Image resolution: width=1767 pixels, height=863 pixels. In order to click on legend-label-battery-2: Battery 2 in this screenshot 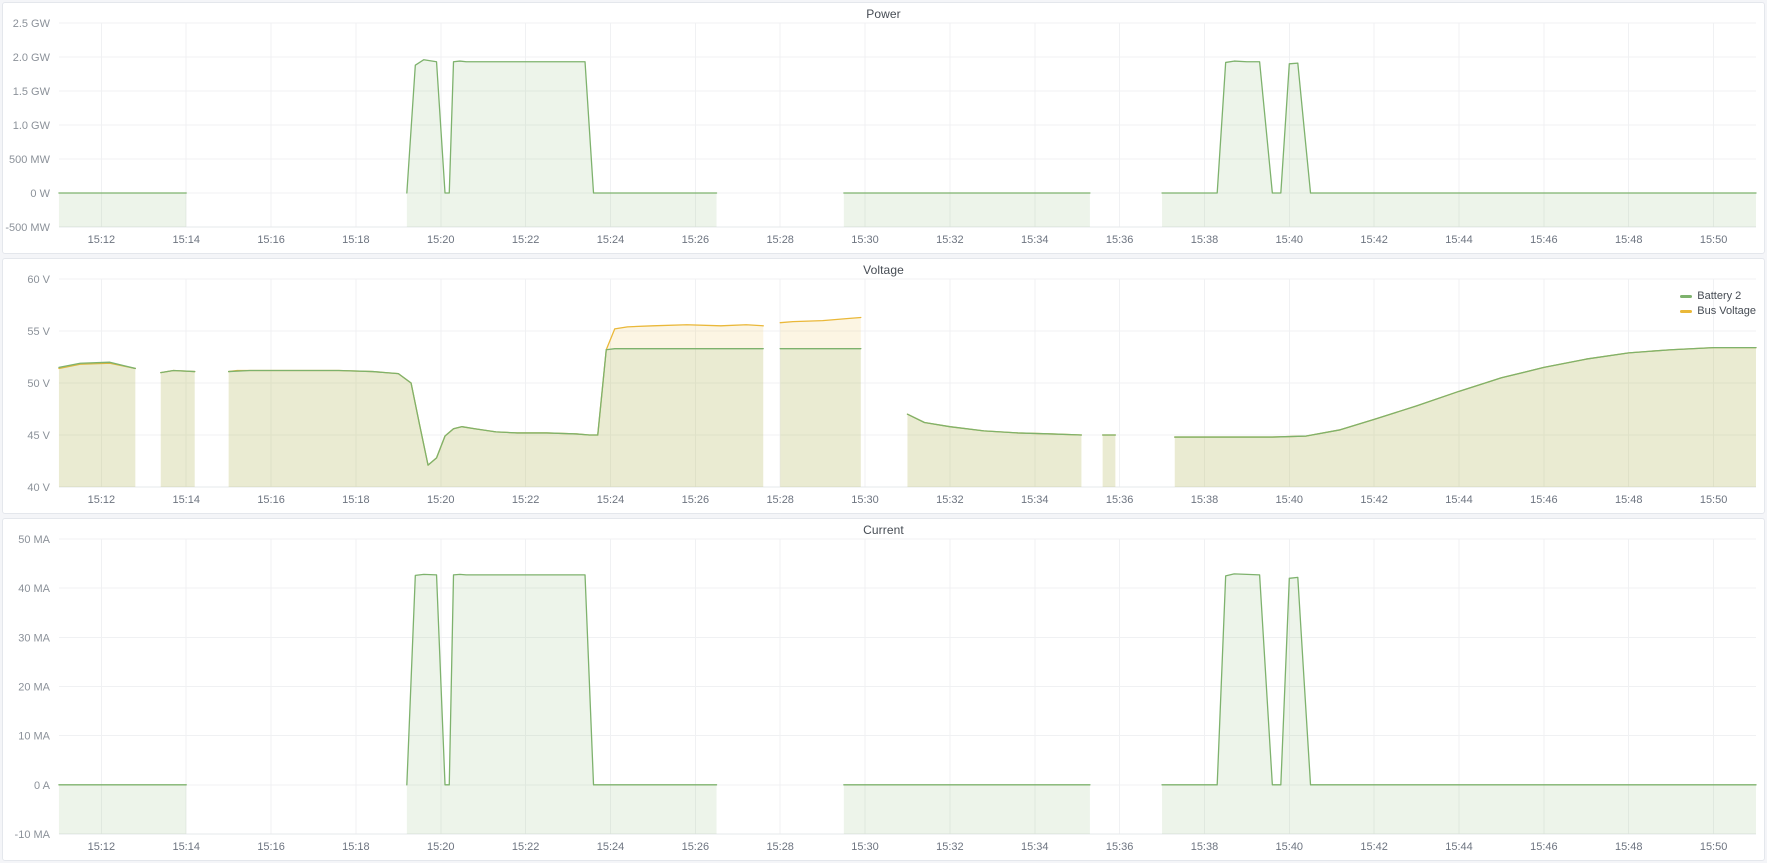, I will do `click(1719, 296)`.